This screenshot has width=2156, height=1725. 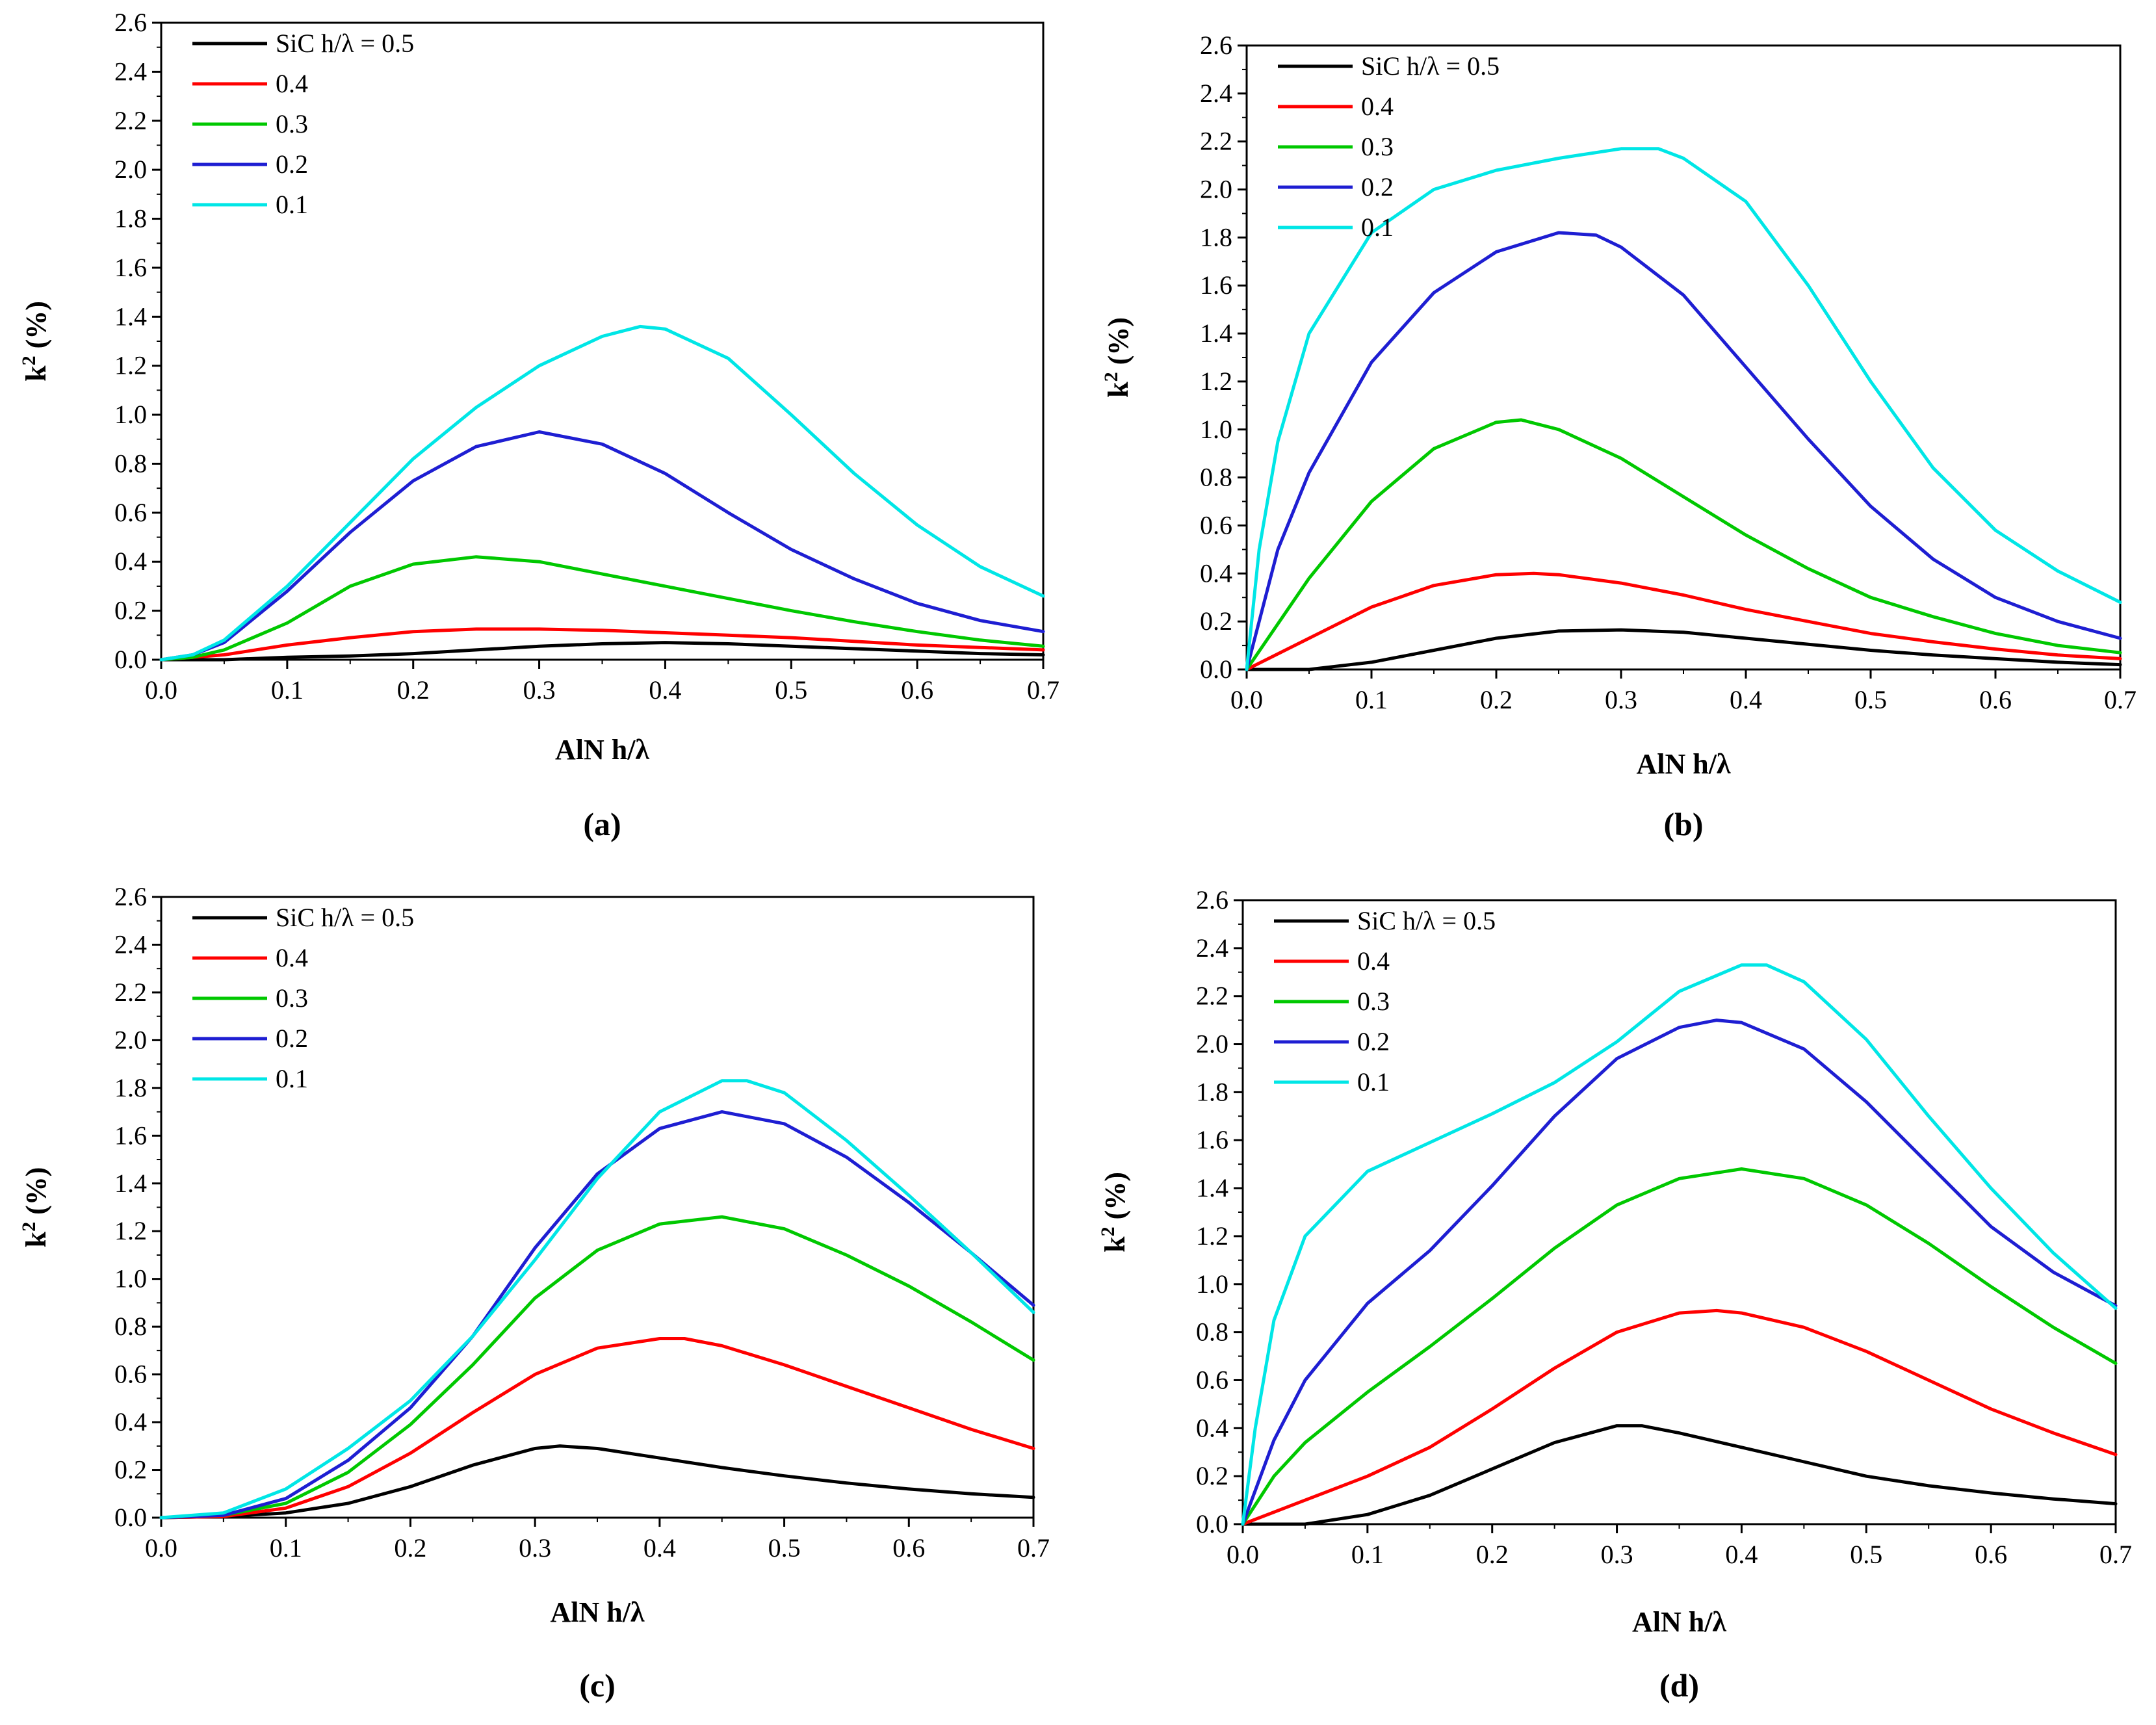 What do you see at coordinates (602, 824) in the screenshot?
I see `panel-caption: (a)` at bounding box center [602, 824].